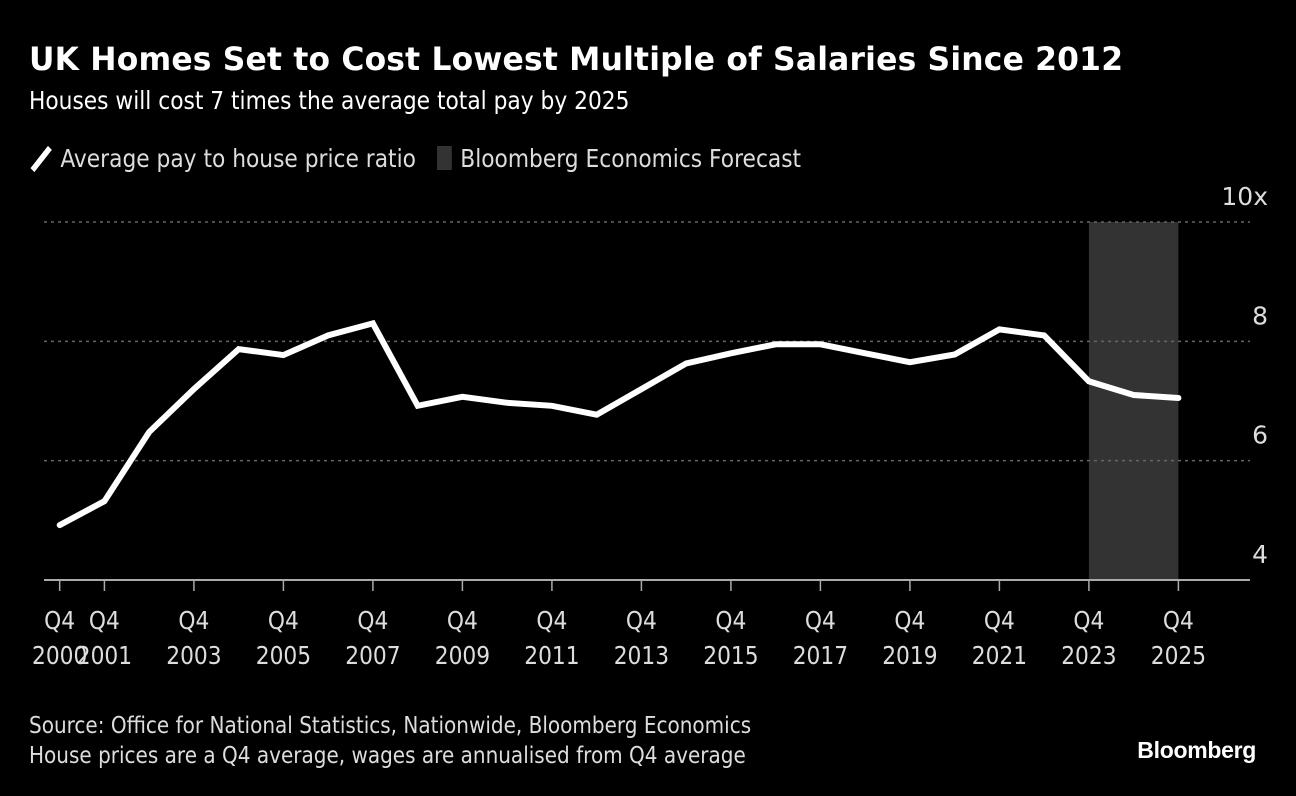  Describe the element at coordinates (631, 158) in the screenshot. I see `legend-label-forecast: Bloomberg Economics Forecast` at that location.